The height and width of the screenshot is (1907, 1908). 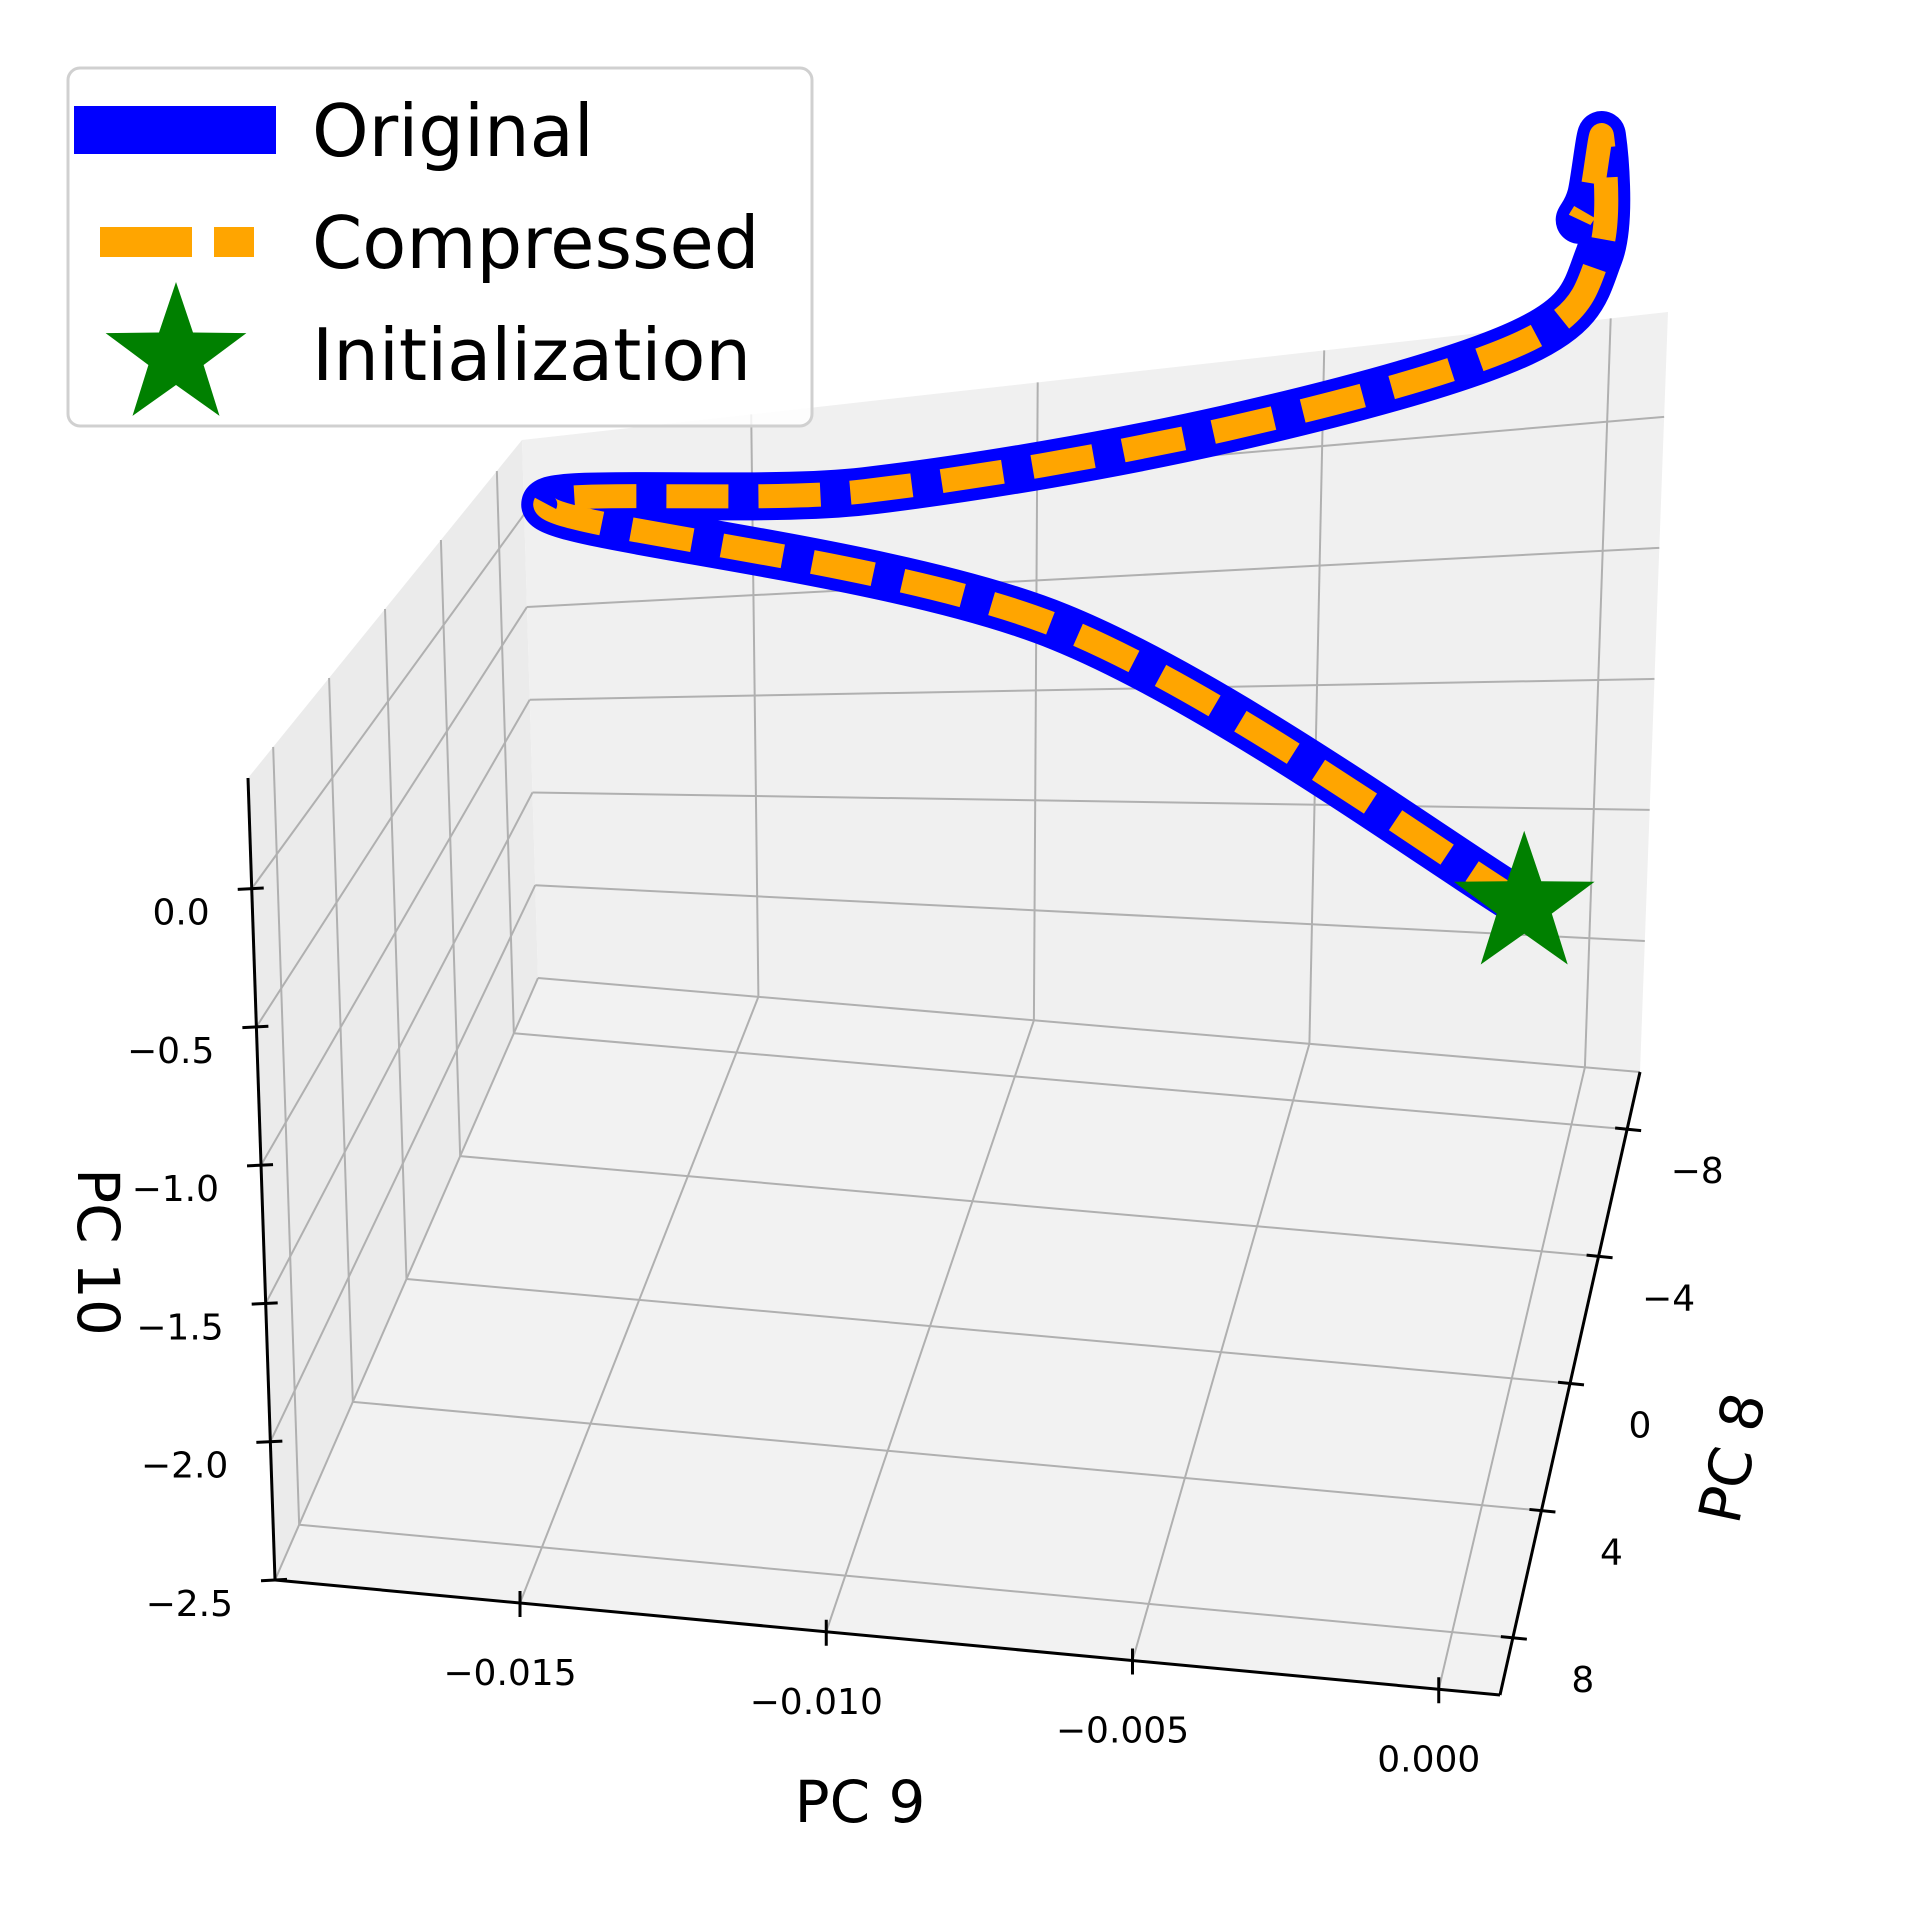 I want to click on pc9-tick-label-3: 0.000, so click(x=1428, y=1759).